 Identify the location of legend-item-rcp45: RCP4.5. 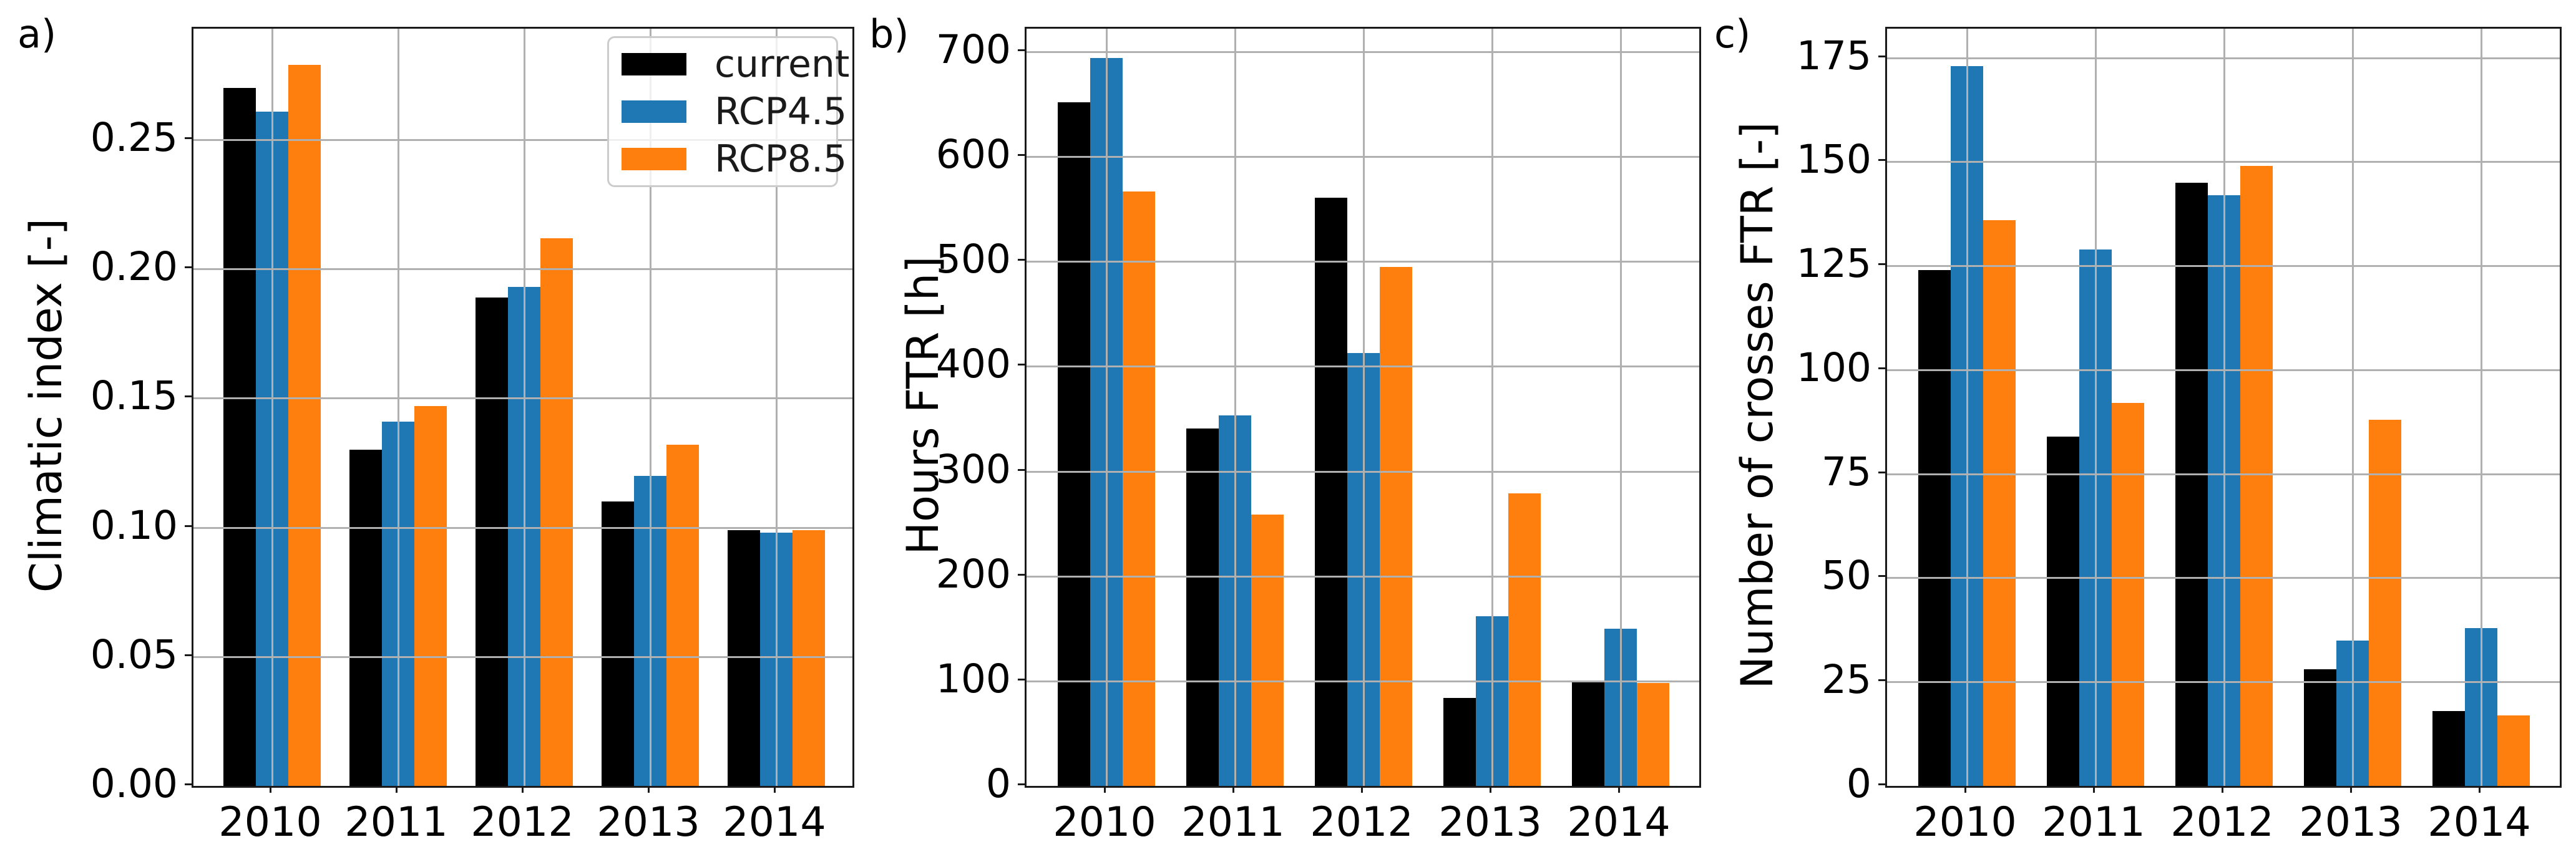
(728, 111).